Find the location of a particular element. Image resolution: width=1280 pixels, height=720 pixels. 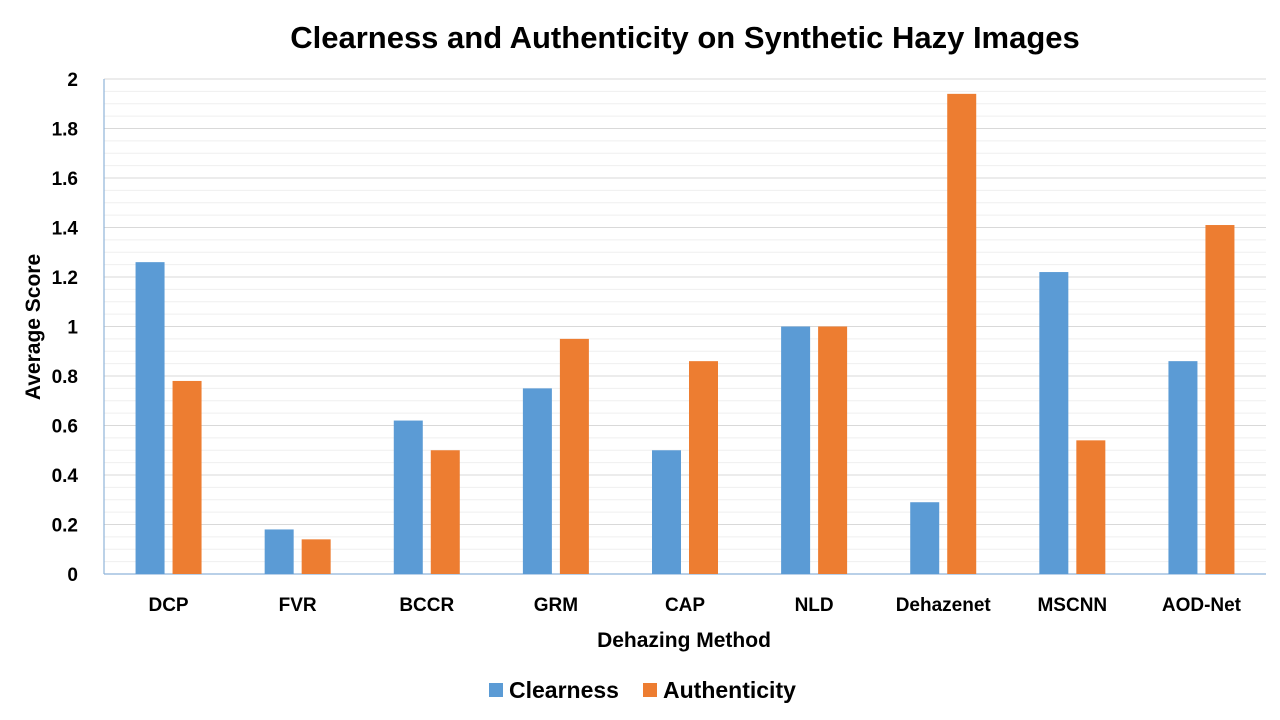

bar-authenticity-bccr is located at coordinates (445, 512).